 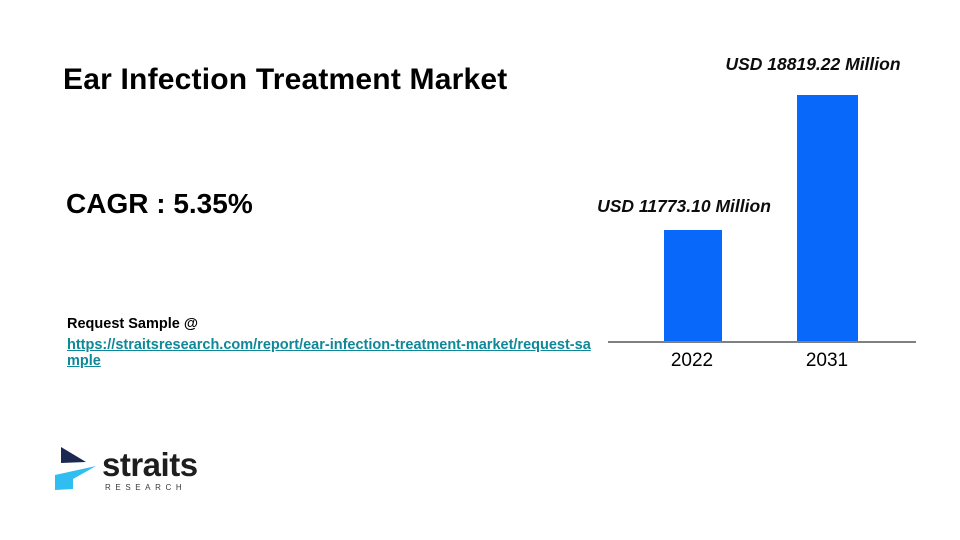 What do you see at coordinates (813, 64) in the screenshot?
I see `value-label-2031: USD 18819.22 Million` at bounding box center [813, 64].